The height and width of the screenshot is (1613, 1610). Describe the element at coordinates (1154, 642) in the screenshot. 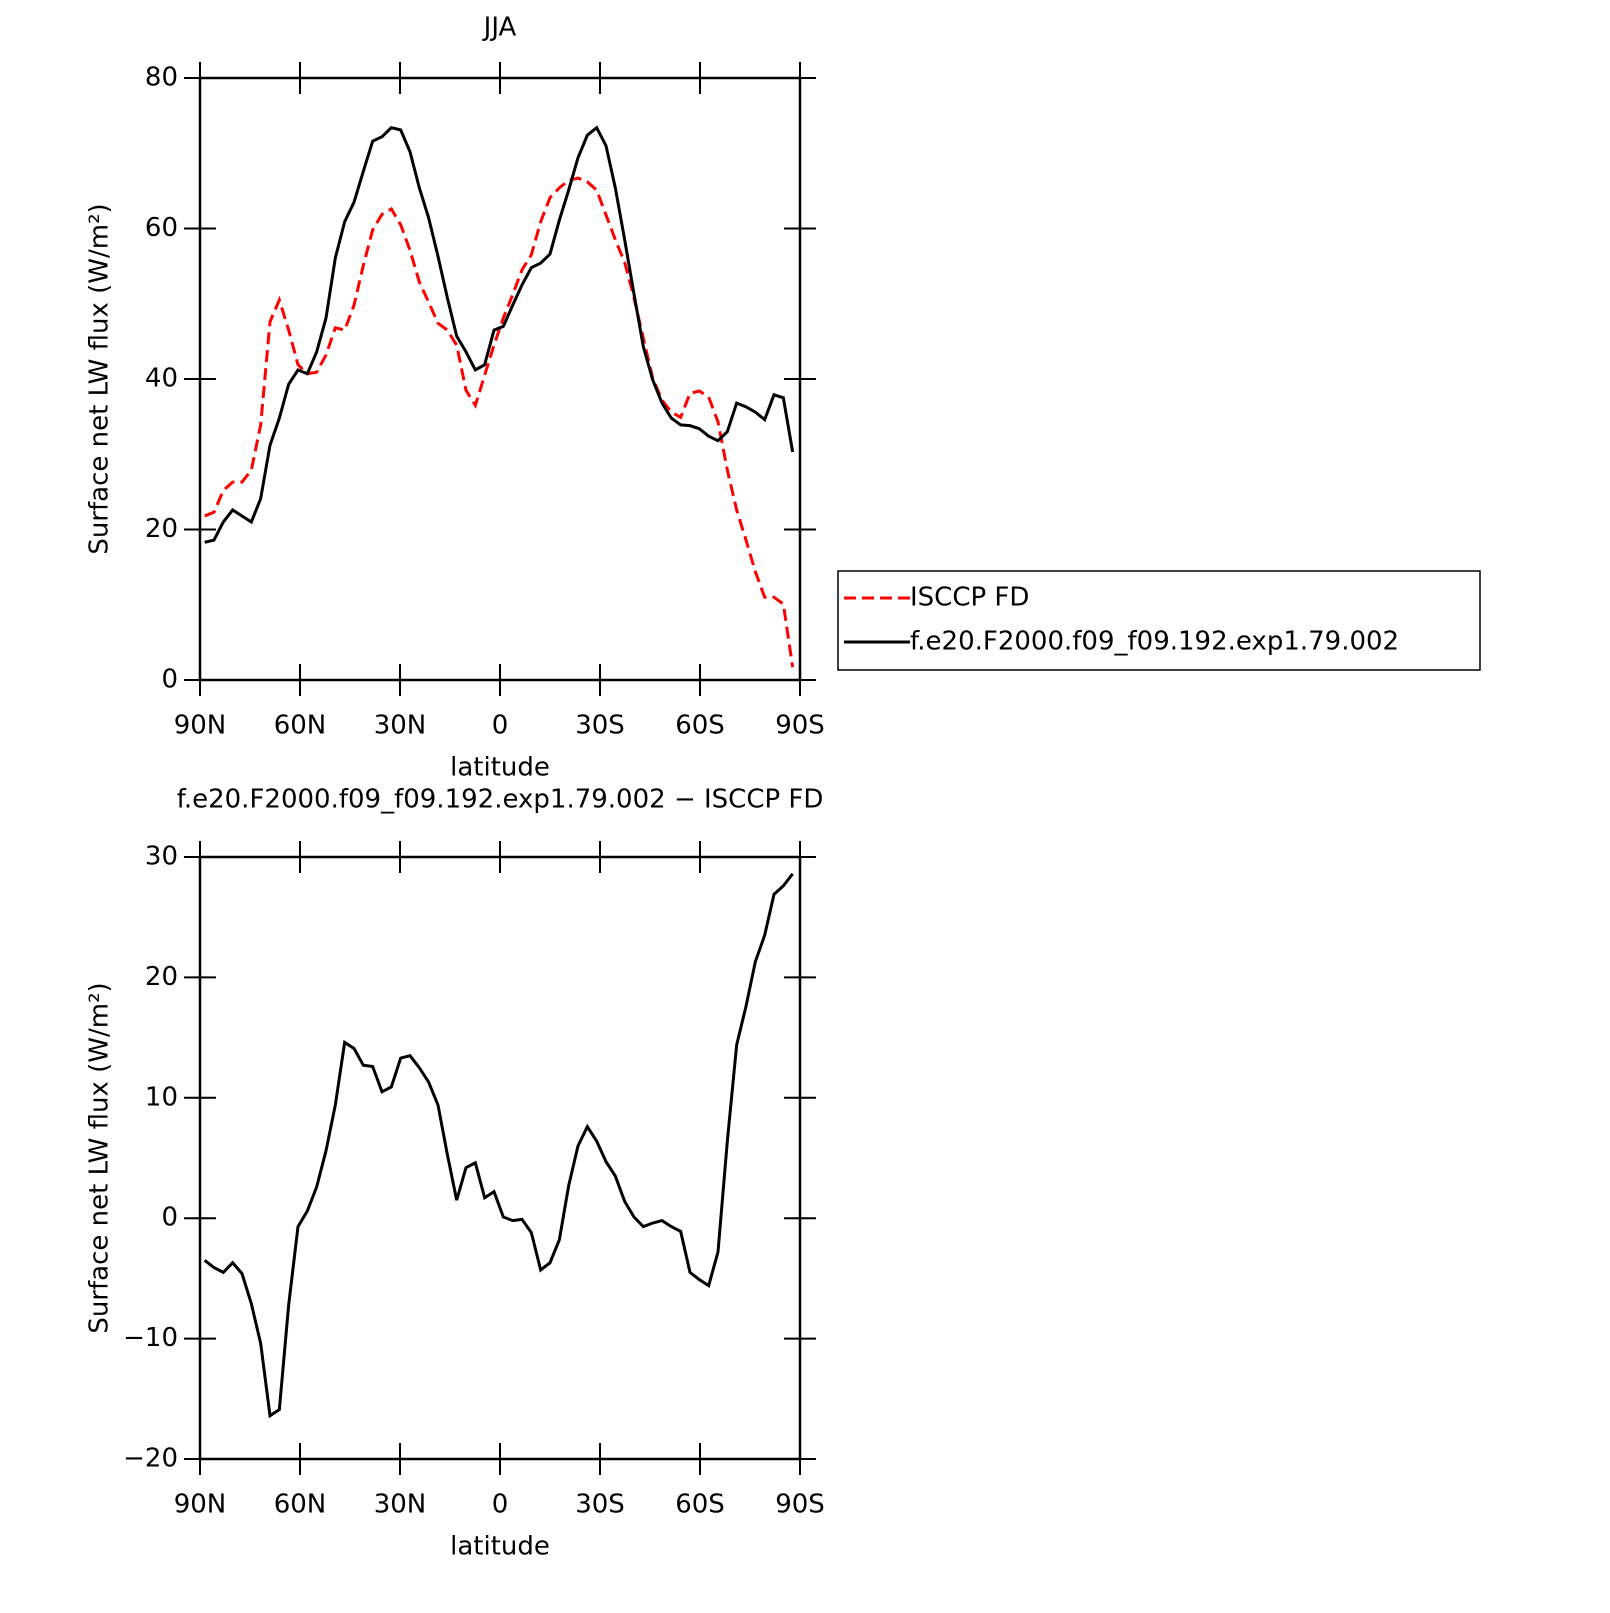

I see `legend-label: f.e20.F2000.f09_f09.192.exp1.79.002` at that location.